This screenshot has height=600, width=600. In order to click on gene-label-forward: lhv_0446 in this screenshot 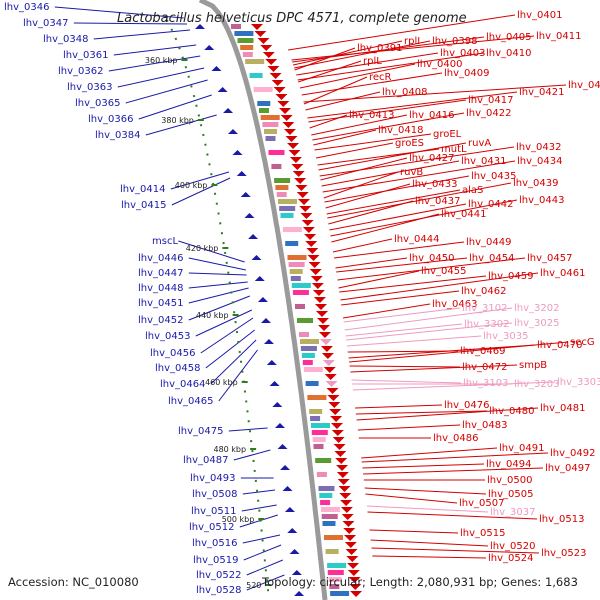, I will do `click(160, 258)`.